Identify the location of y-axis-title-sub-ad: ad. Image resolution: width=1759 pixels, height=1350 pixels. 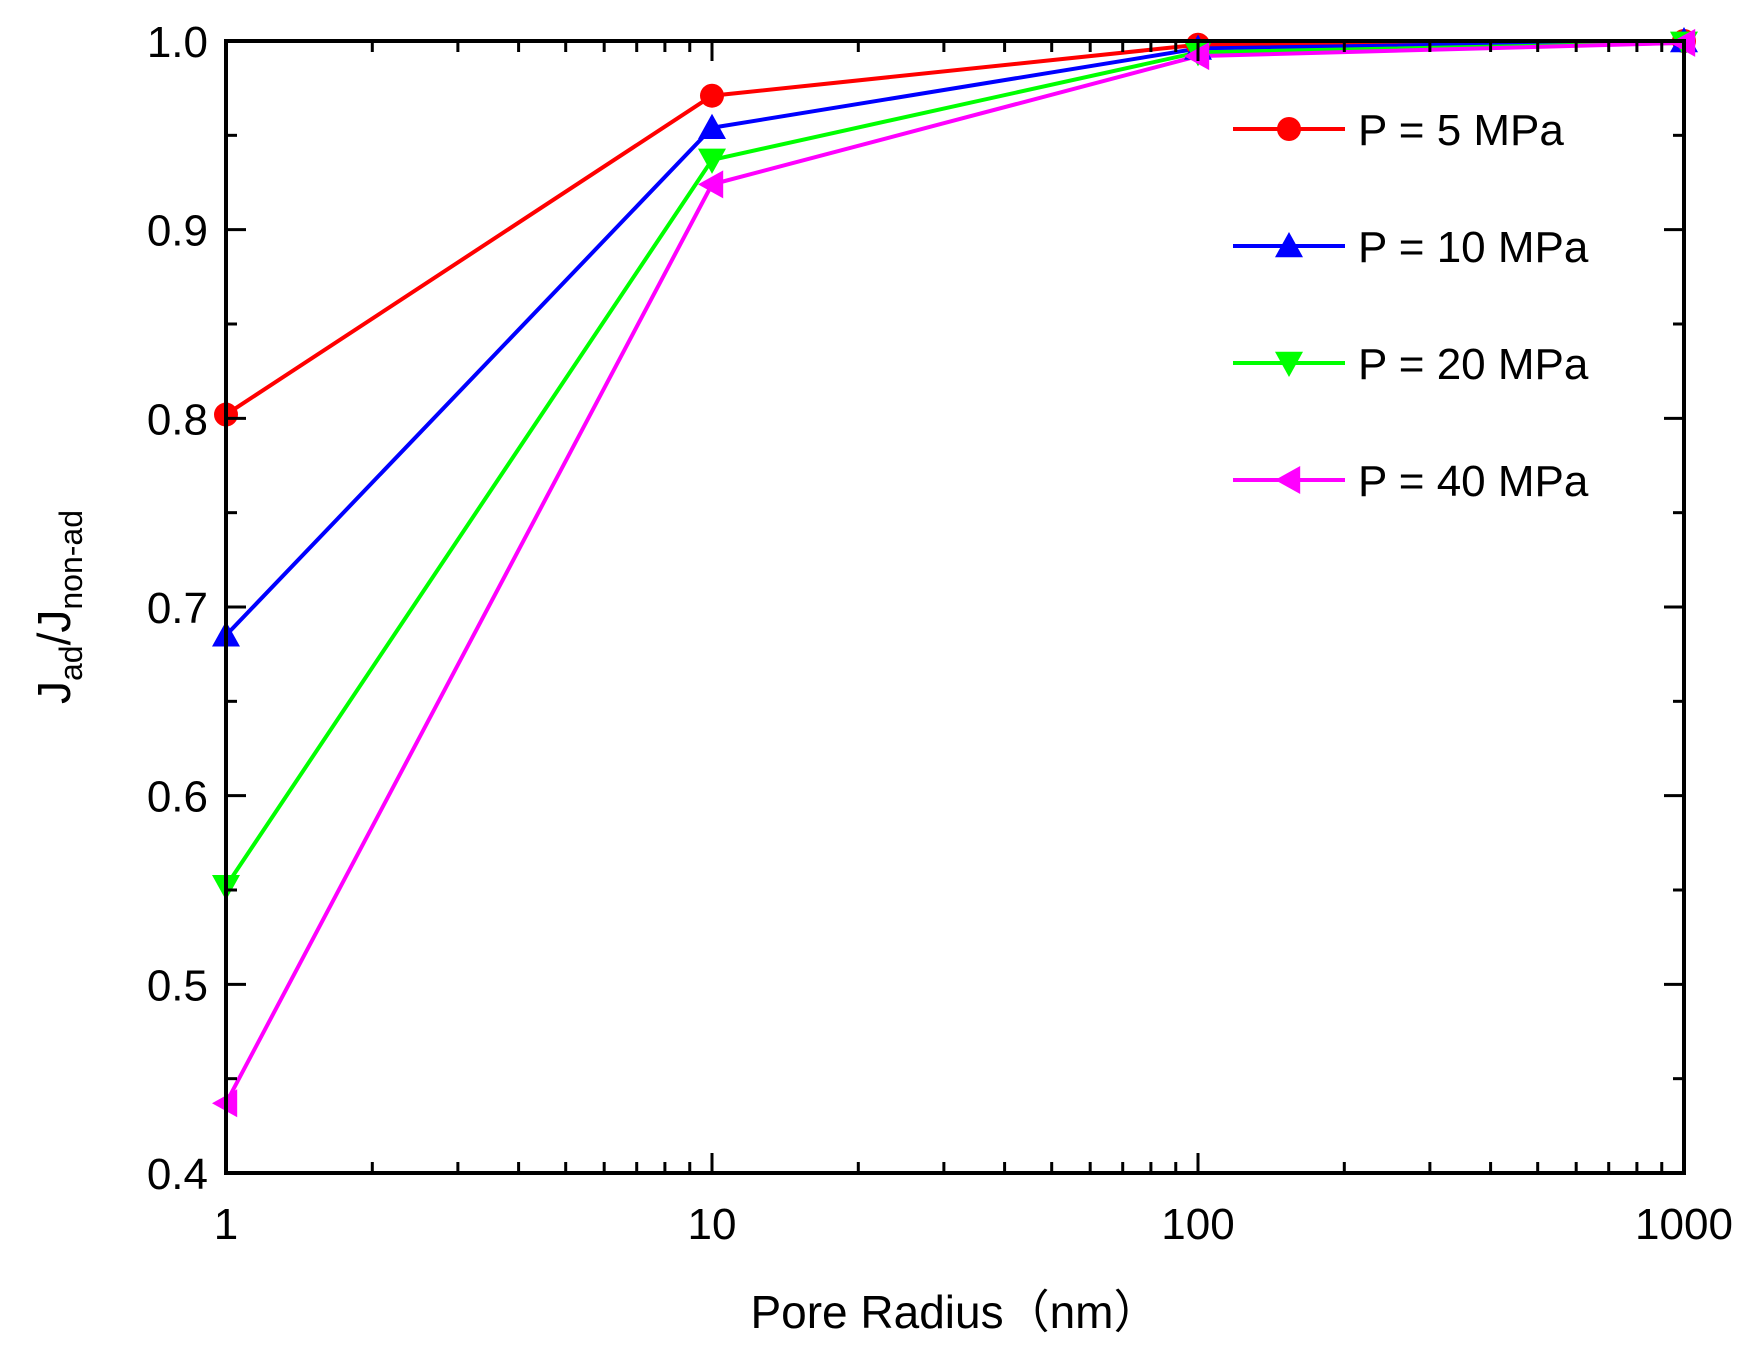
(71, 663).